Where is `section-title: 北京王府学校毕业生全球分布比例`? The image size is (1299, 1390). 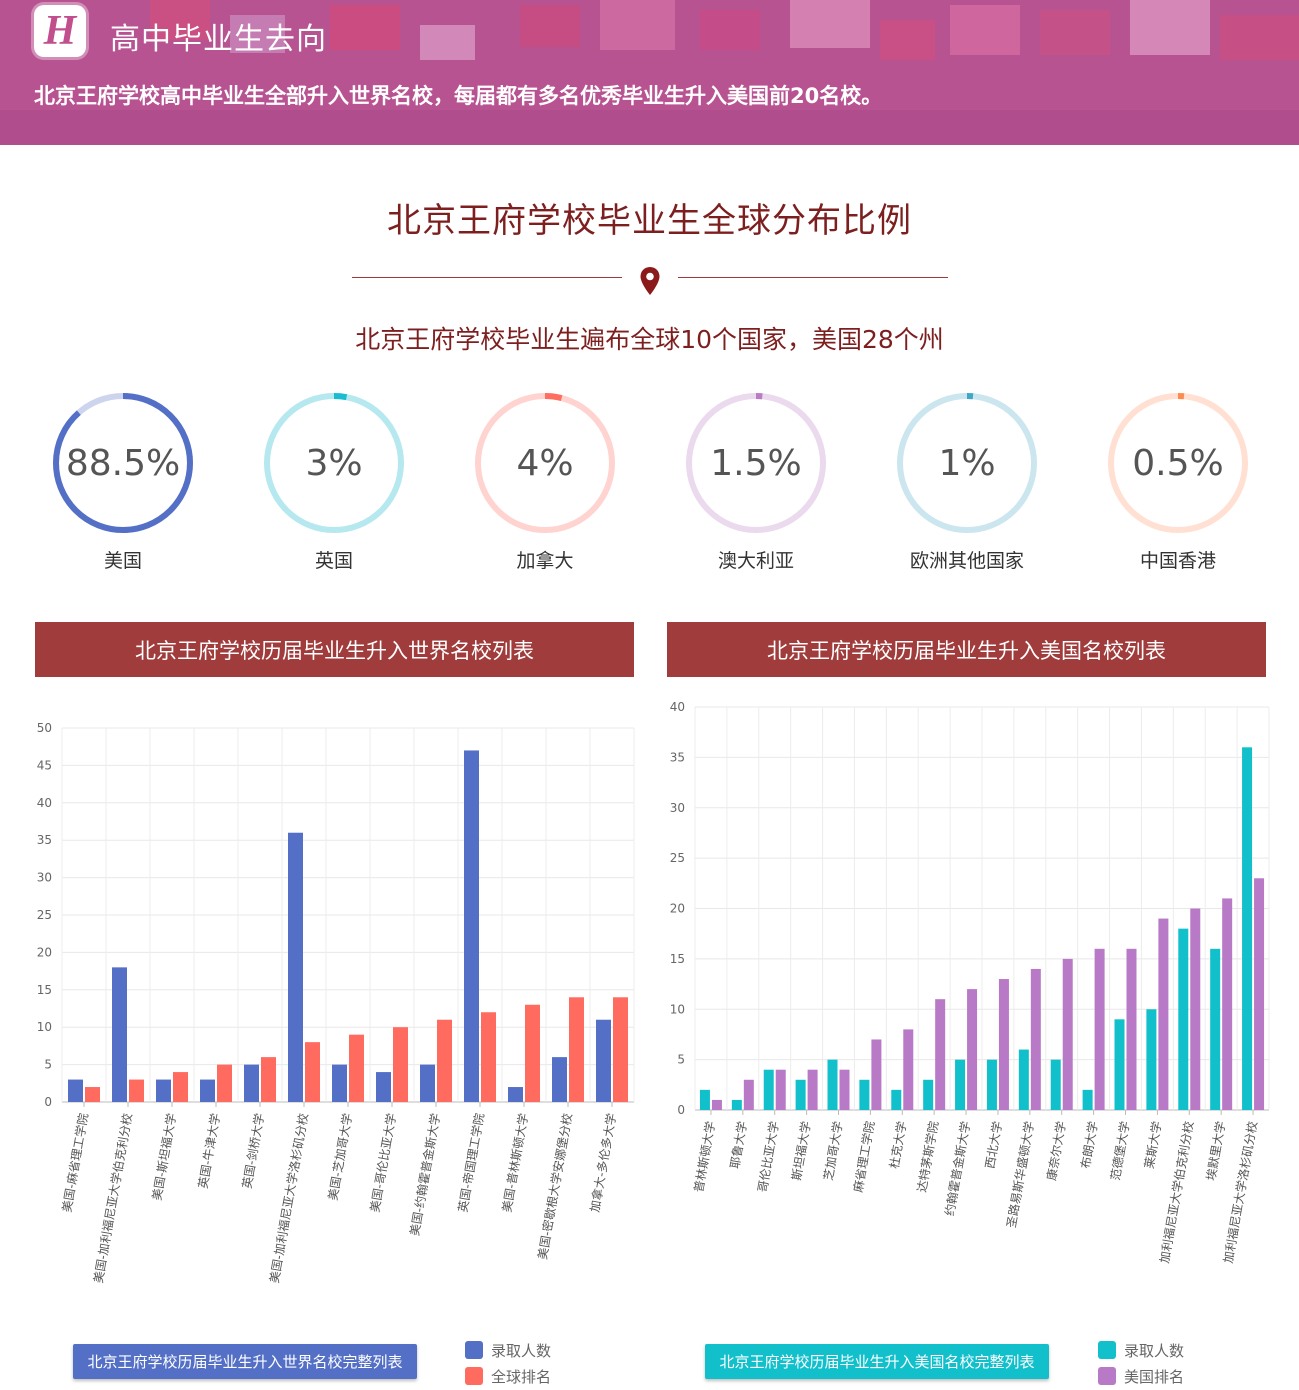
section-title: 北京王府学校毕业生全球分布比例 is located at coordinates (649, 221).